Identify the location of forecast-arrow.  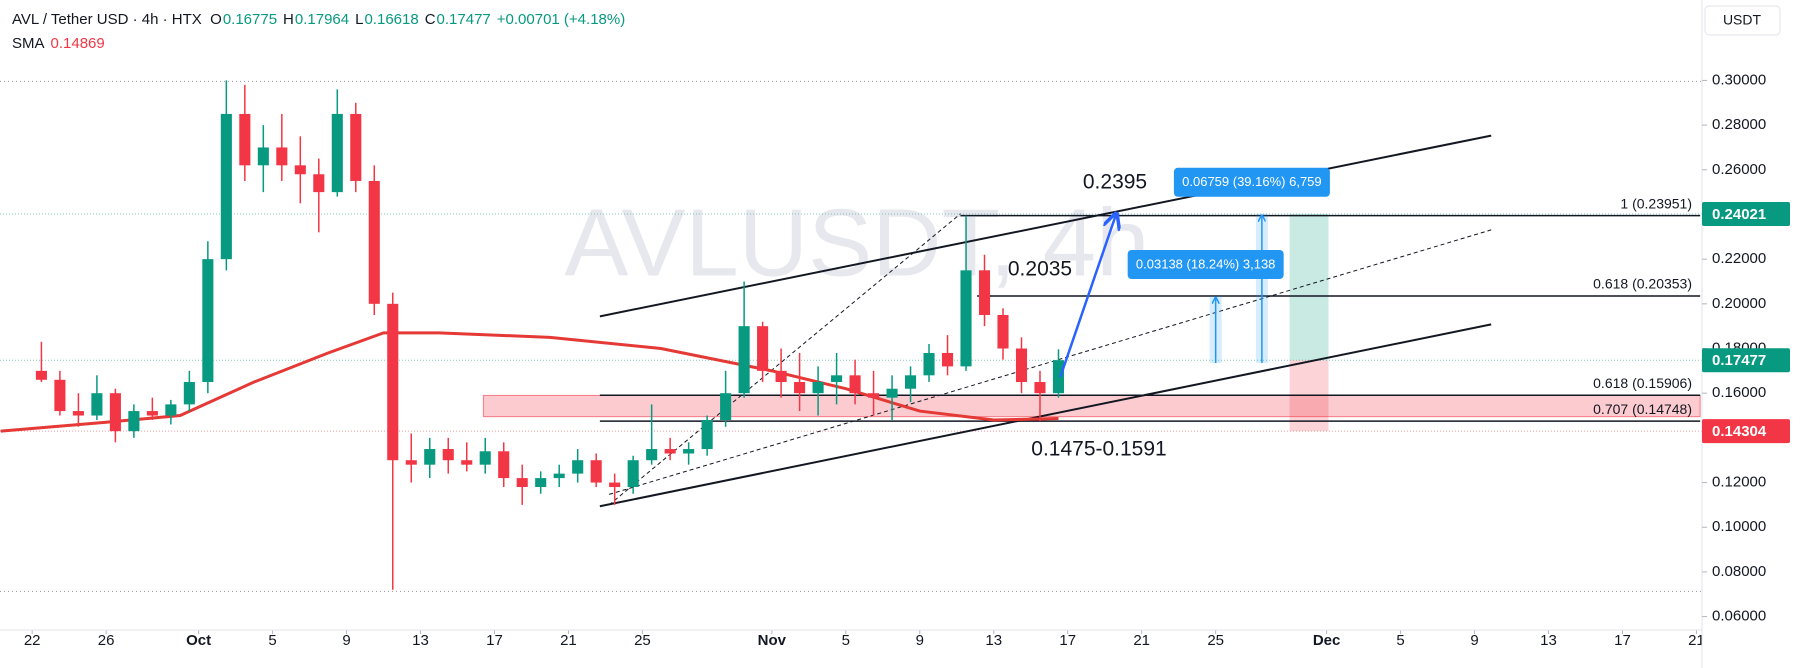
(1087, 296).